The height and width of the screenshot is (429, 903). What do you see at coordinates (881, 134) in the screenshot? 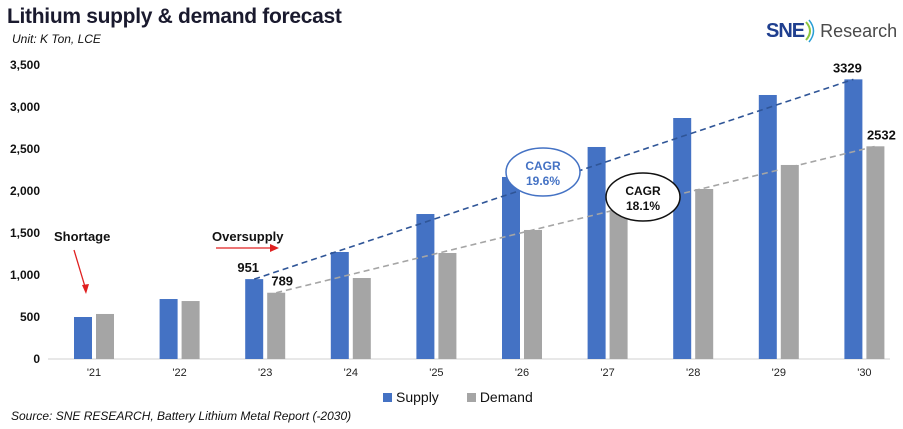
I see `data-label: 2532` at bounding box center [881, 134].